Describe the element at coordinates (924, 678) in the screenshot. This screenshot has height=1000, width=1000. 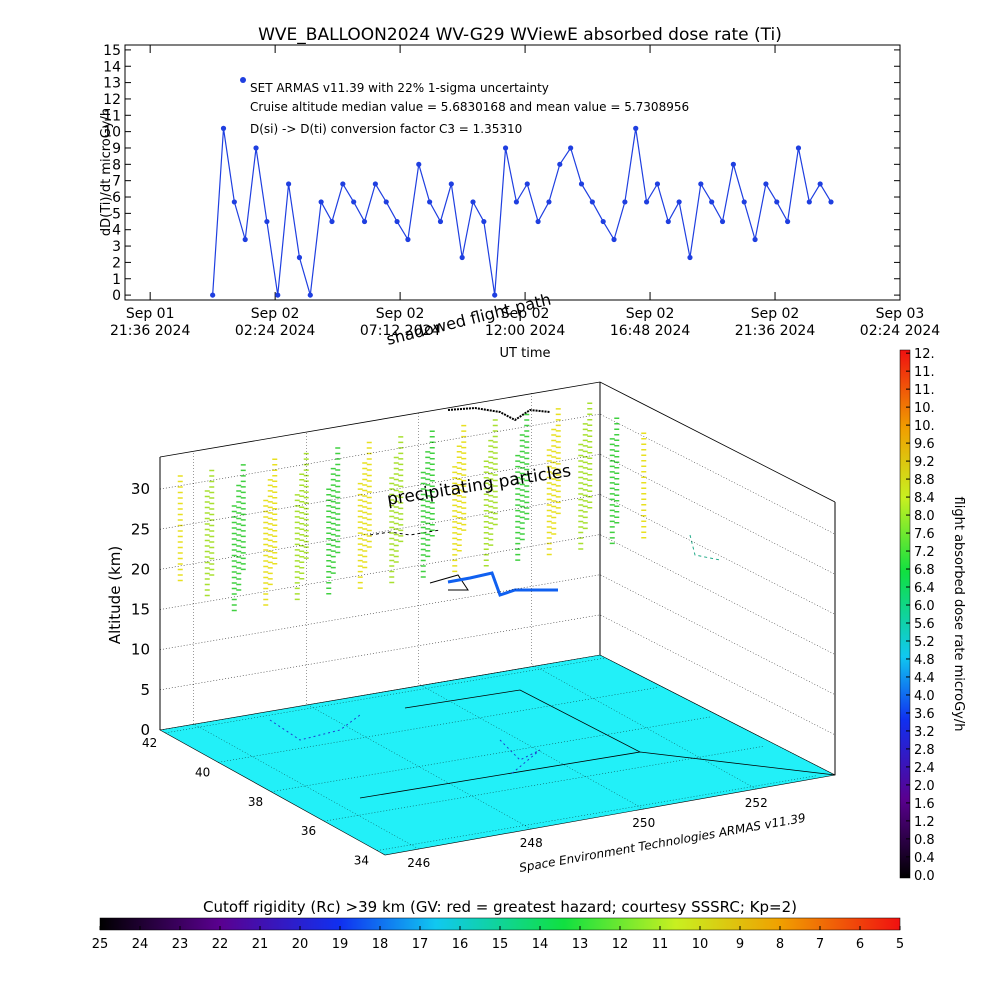
I see `colorbar-tick-label: 4.4` at that location.